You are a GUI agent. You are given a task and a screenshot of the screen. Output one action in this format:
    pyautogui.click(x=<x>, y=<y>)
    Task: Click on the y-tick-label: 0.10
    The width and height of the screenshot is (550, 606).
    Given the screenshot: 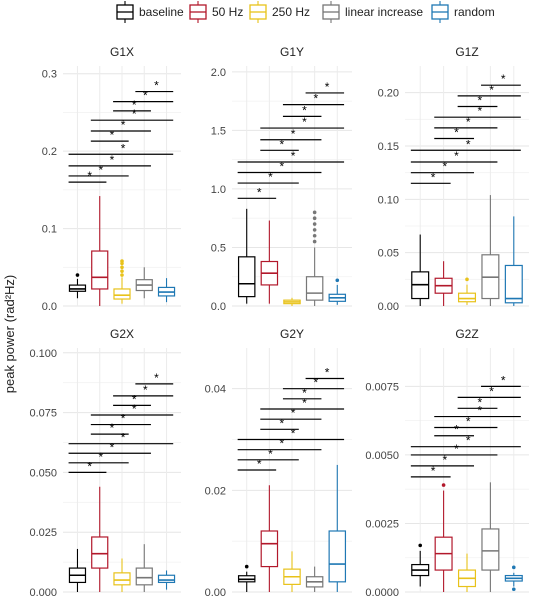 What is the action you would take?
    pyautogui.click(x=388, y=200)
    